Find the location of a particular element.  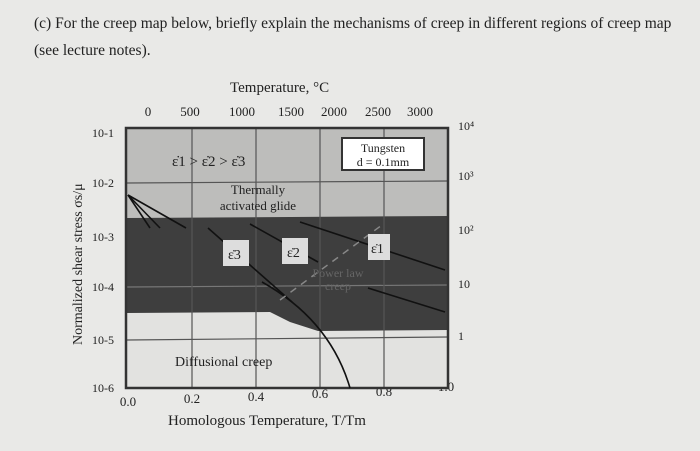

top-tick-label: 500 is located at coordinates (190, 111).